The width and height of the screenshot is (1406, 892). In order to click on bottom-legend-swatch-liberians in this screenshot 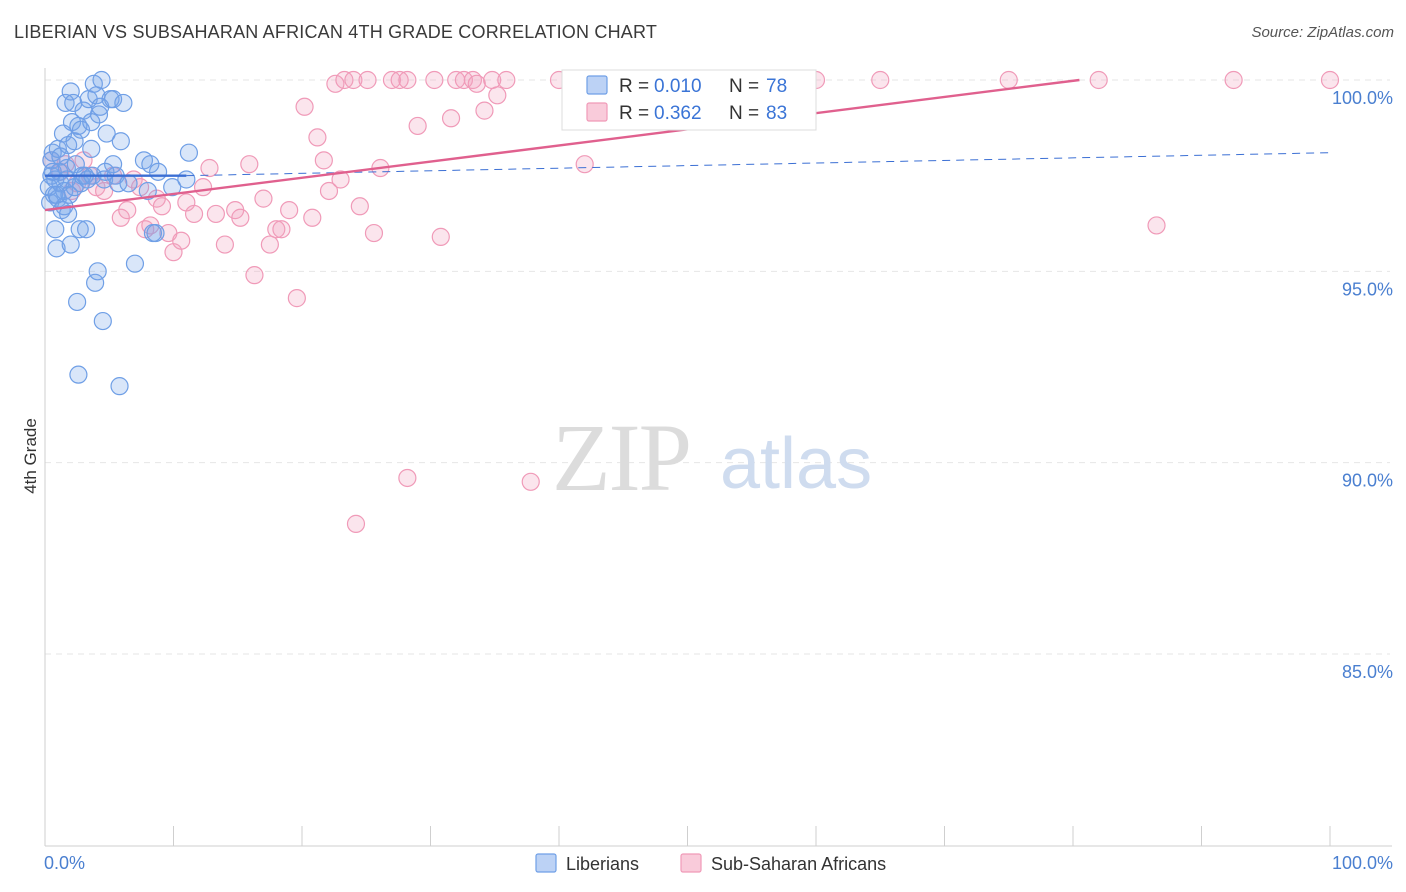, I will do `click(546, 863)`.